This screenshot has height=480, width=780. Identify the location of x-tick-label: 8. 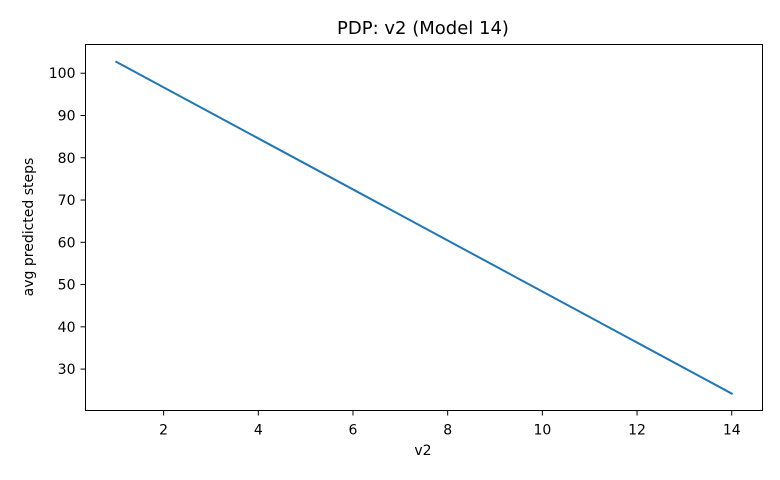
(447, 431).